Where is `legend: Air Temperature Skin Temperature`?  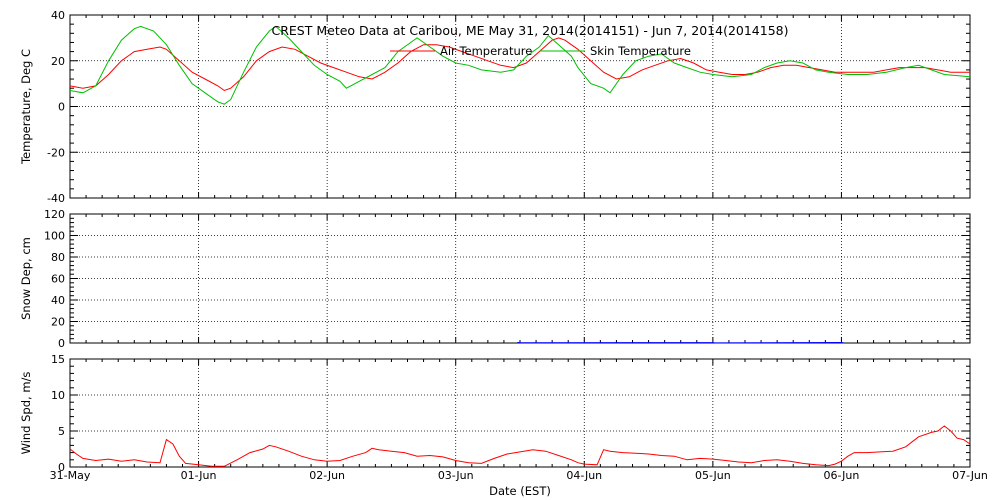 legend: Air Temperature Skin Temperature is located at coordinates (540, 51).